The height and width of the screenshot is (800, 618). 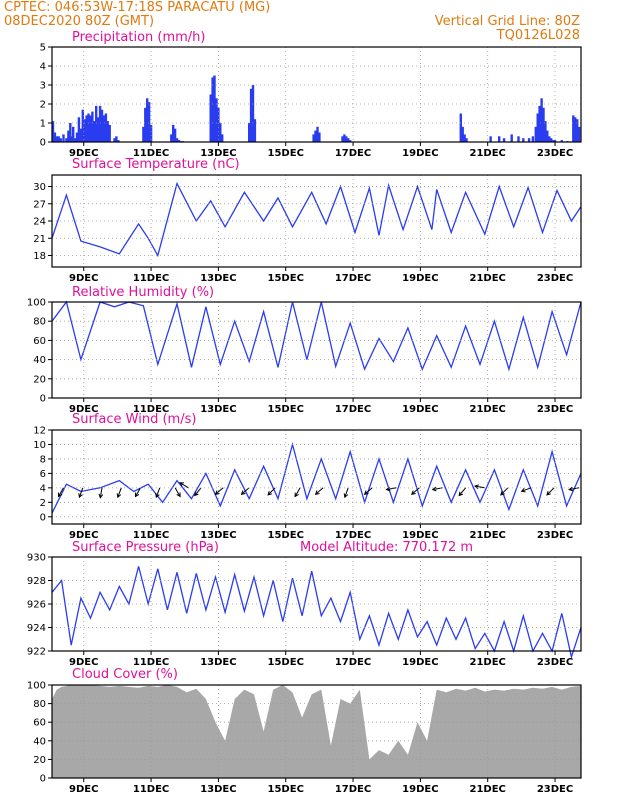 What do you see at coordinates (316, 613) in the screenshot?
I see `pressure-line` at bounding box center [316, 613].